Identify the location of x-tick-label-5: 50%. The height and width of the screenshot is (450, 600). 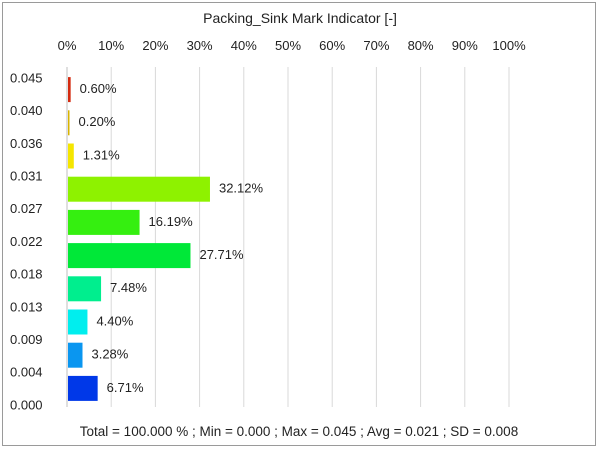
(288, 45).